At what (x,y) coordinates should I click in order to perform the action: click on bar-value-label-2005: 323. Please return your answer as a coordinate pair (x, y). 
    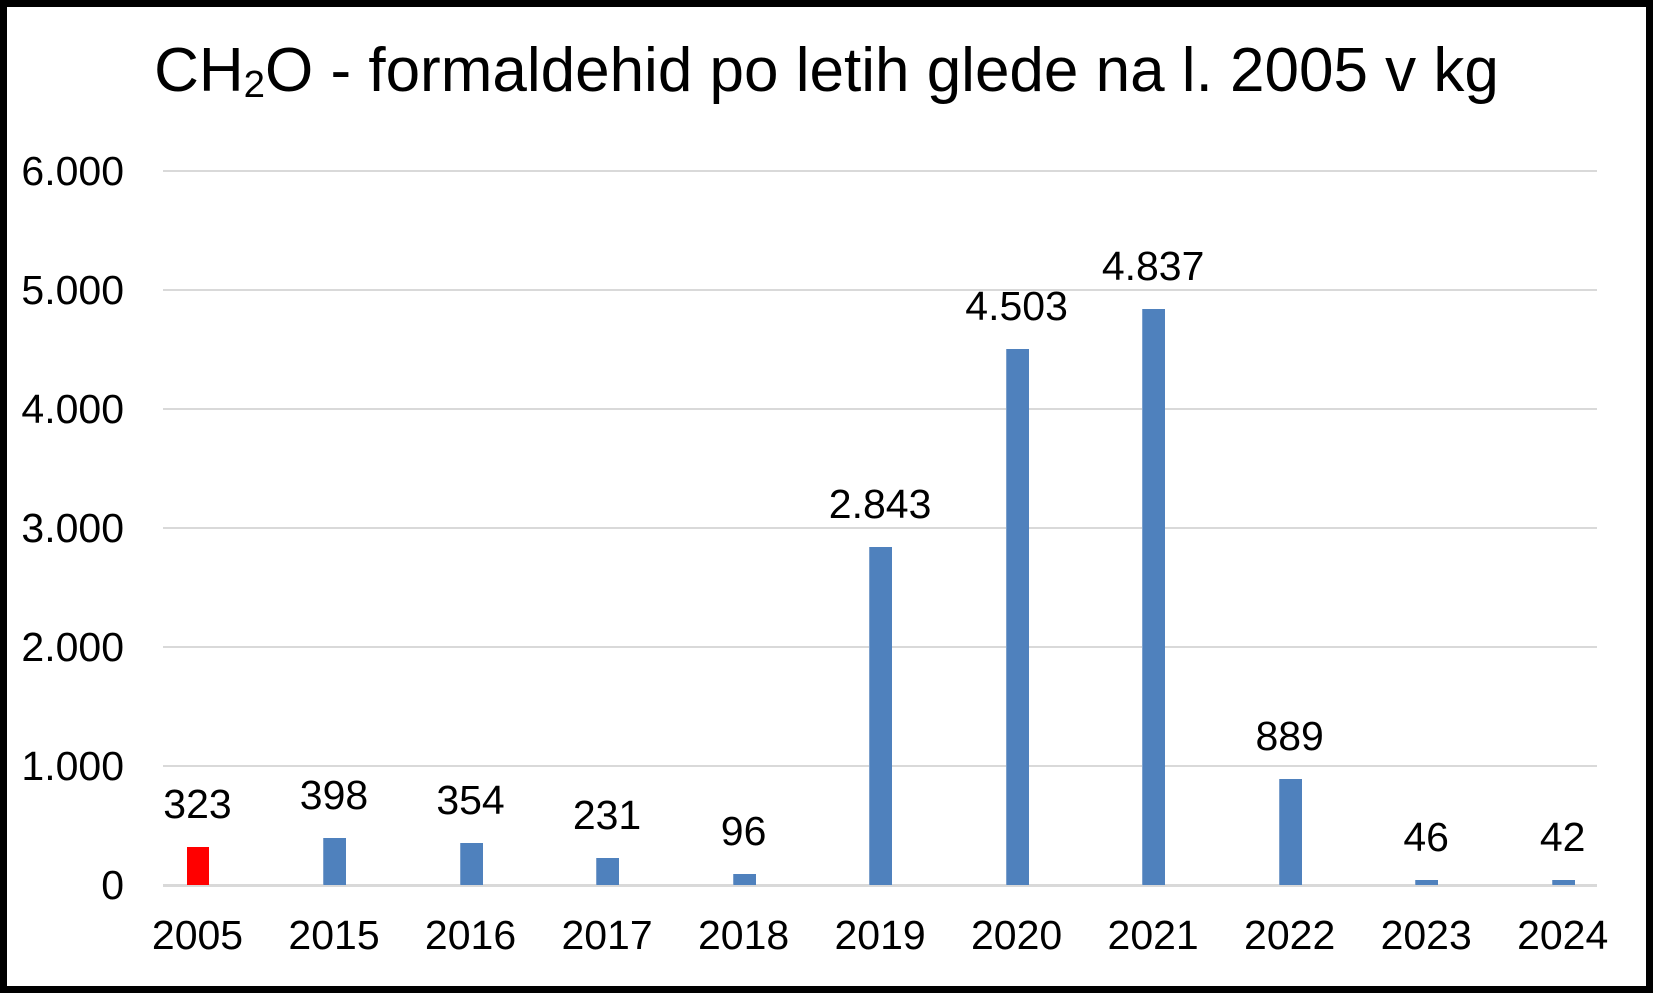
    Looking at the image, I should click on (197, 803).